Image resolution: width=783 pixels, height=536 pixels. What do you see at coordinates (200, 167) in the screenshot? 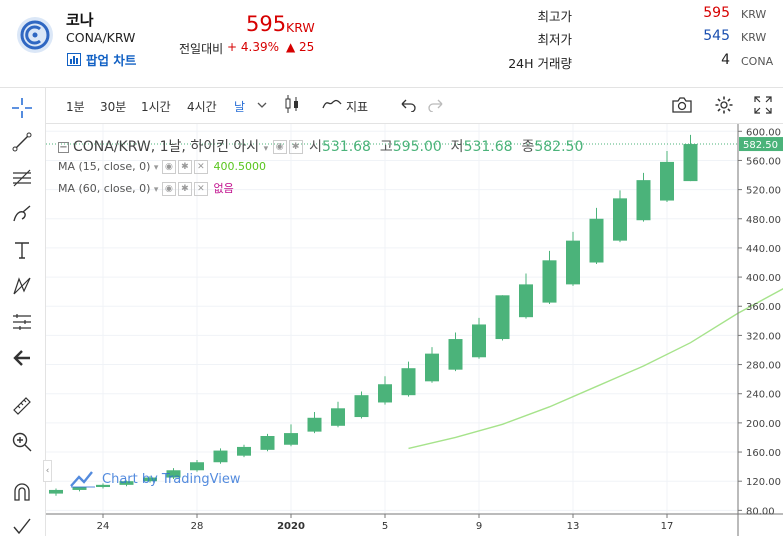
I see `ma15-close-icon: ✕` at bounding box center [200, 167].